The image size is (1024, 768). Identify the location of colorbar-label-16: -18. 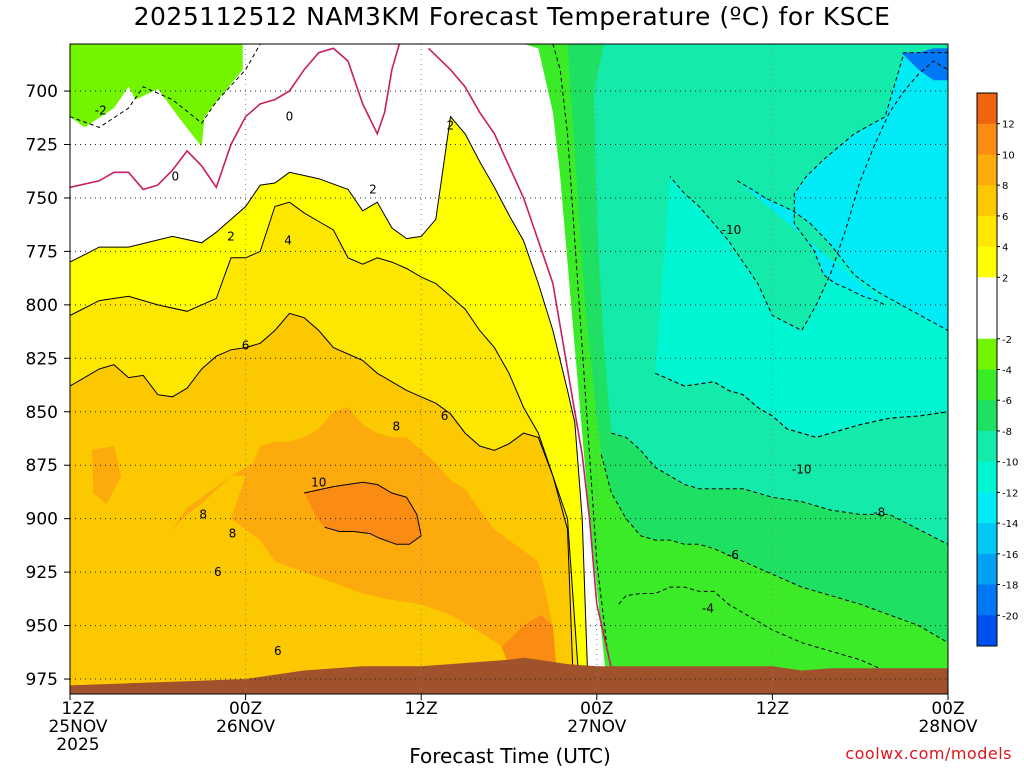
(1010, 586).